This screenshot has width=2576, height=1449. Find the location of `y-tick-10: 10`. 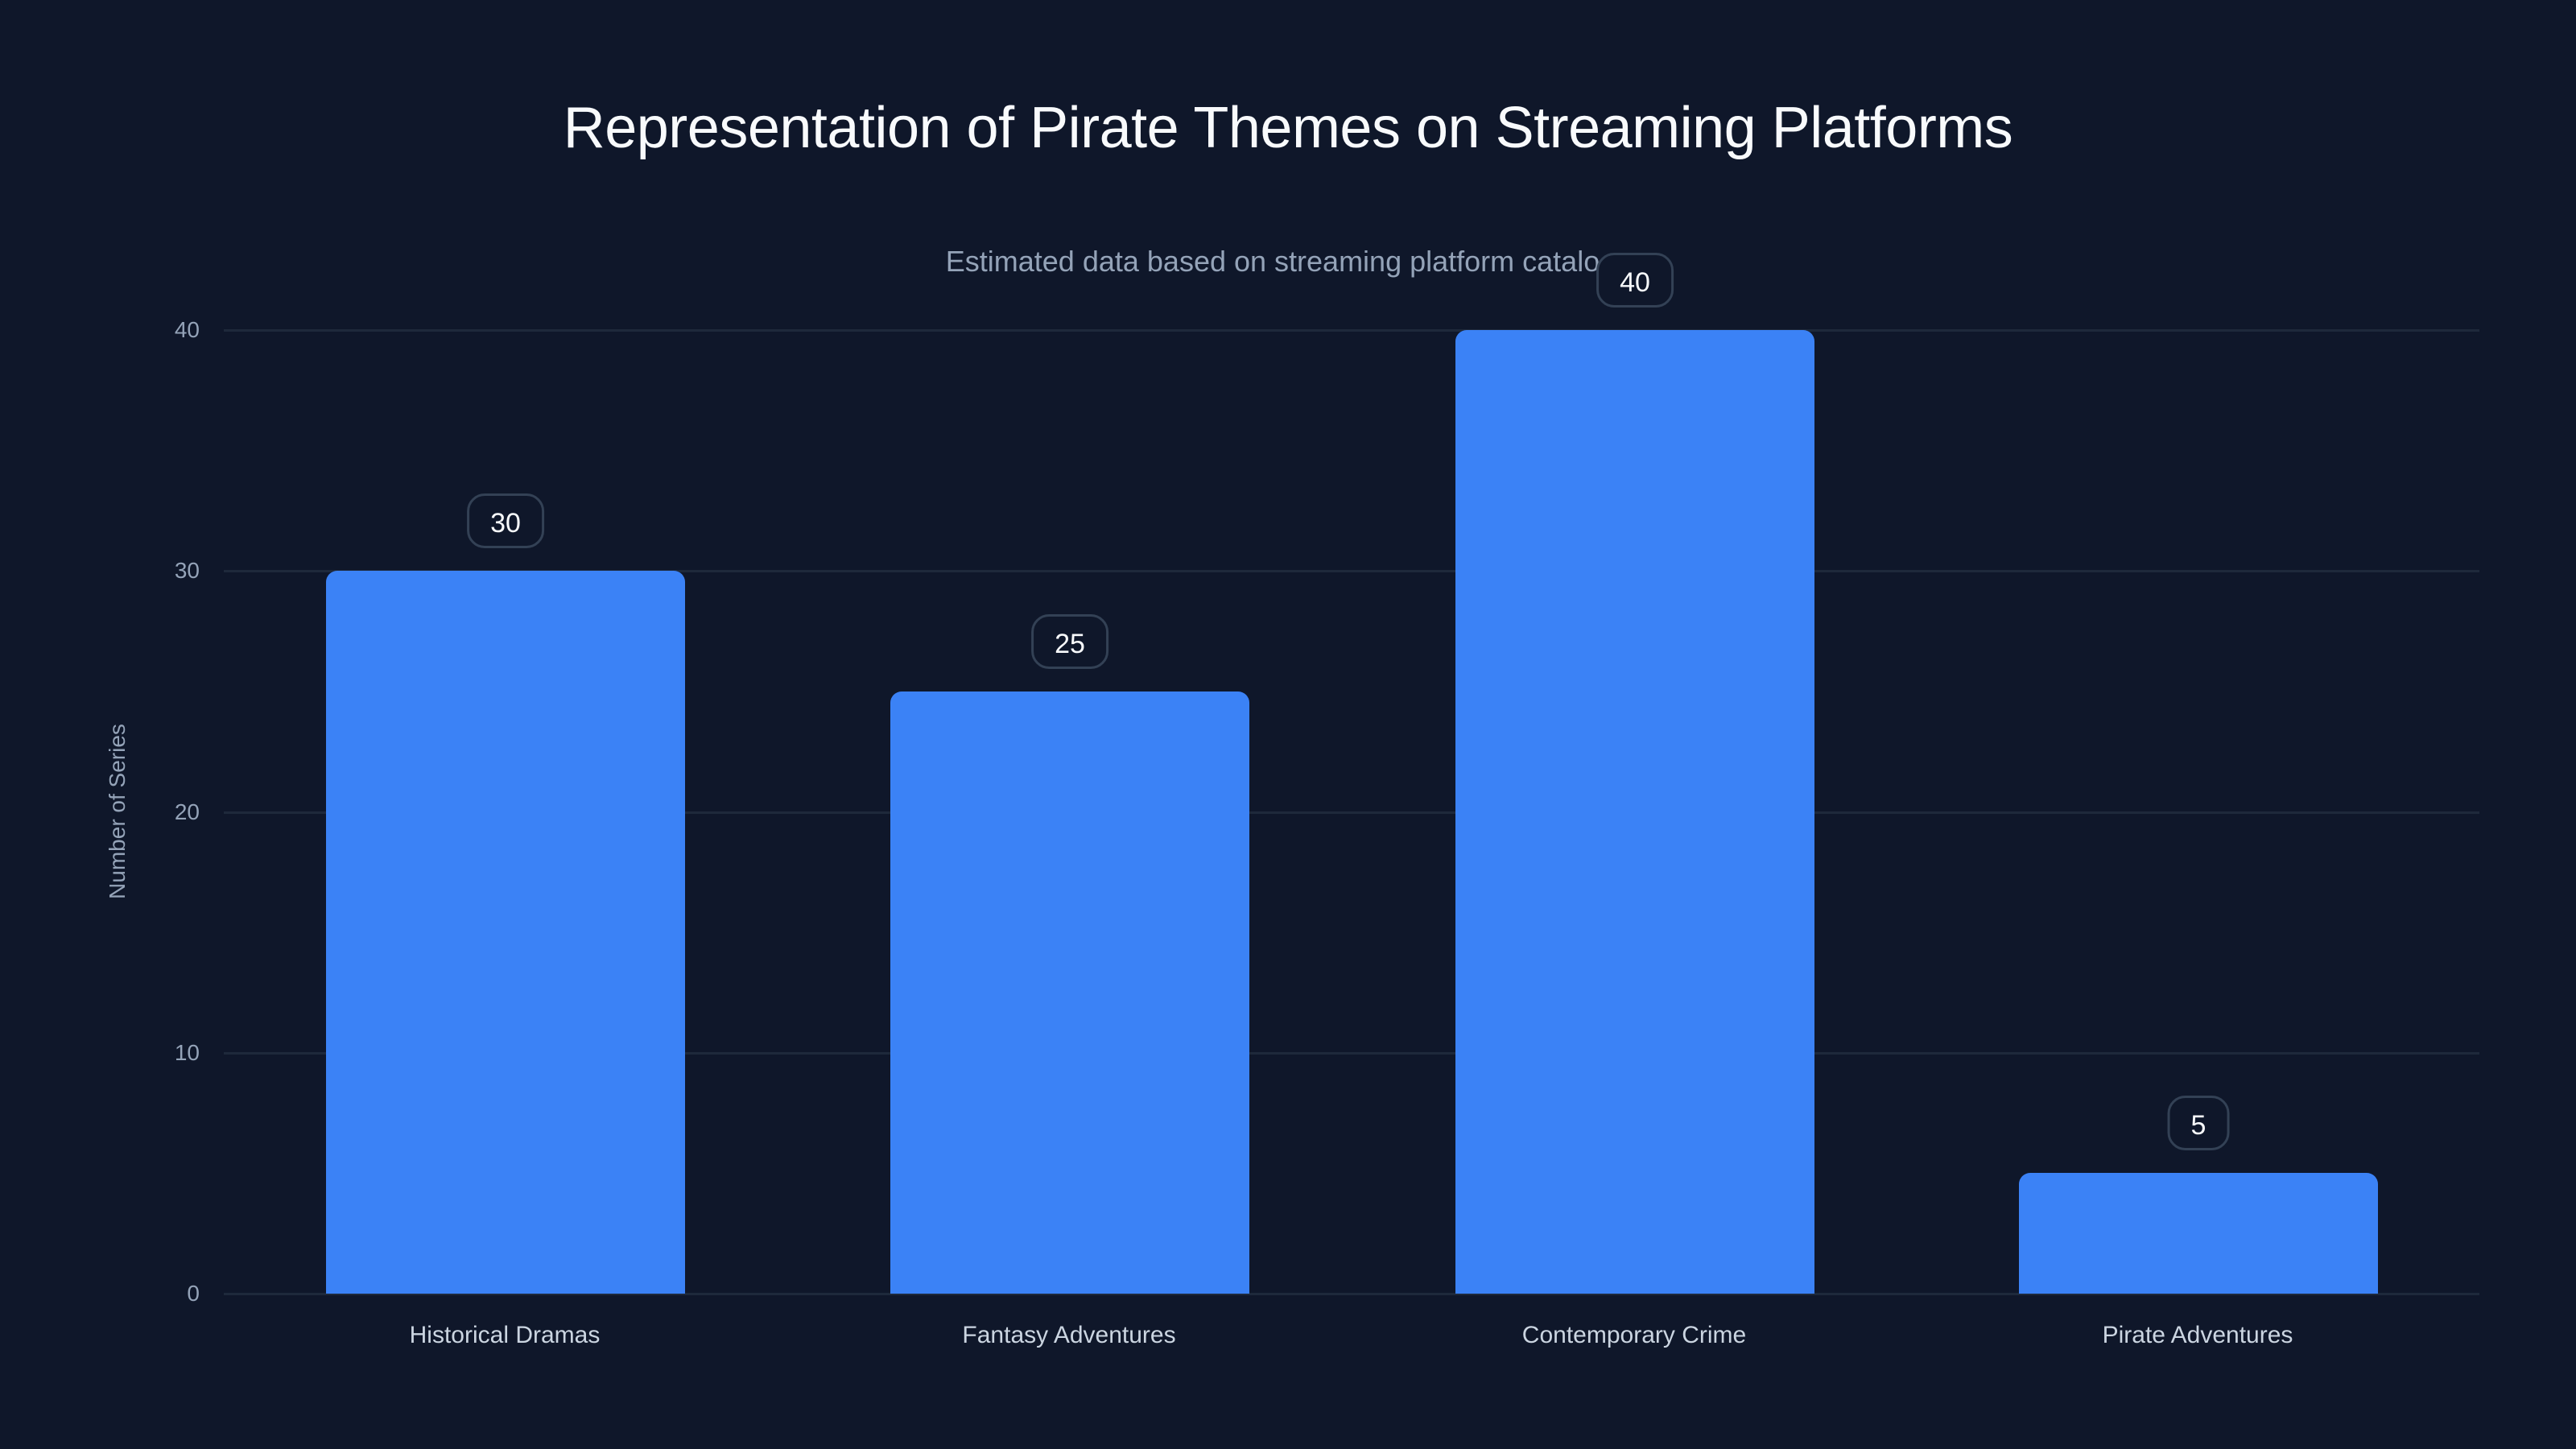

y-tick-10: 10 is located at coordinates (187, 1052).